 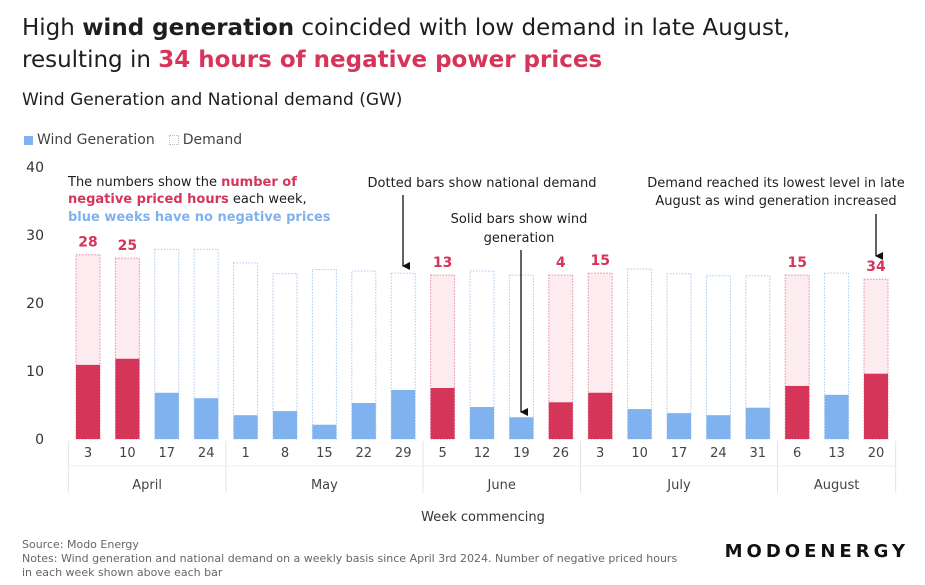 What do you see at coordinates (324, 485) in the screenshot?
I see `month-label: May` at bounding box center [324, 485].